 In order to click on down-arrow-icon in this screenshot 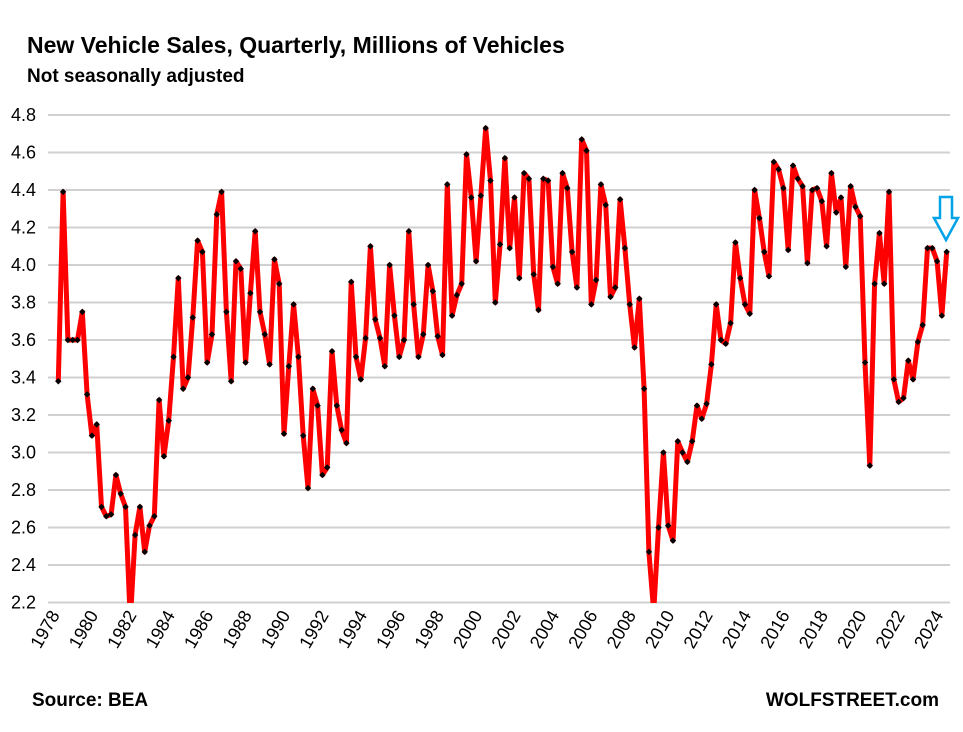, I will do `click(946, 219)`.